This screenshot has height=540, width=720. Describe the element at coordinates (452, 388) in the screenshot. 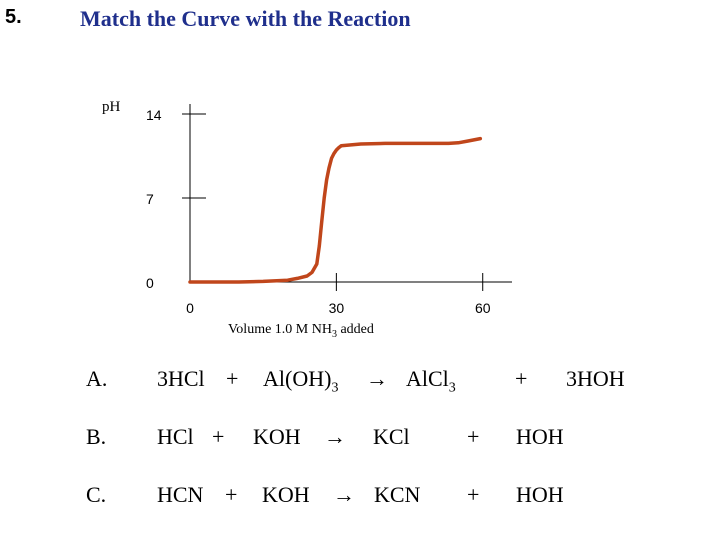

I see `product-1-subscript: 3` at that location.